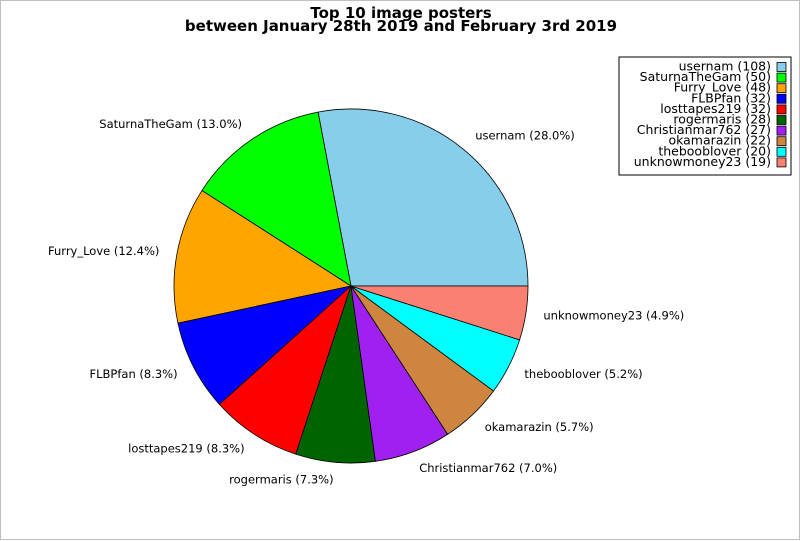 This screenshot has width=800, height=541. What do you see at coordinates (439, 313) in the screenshot?
I see `pie-slice-unknowmoney23` at bounding box center [439, 313].